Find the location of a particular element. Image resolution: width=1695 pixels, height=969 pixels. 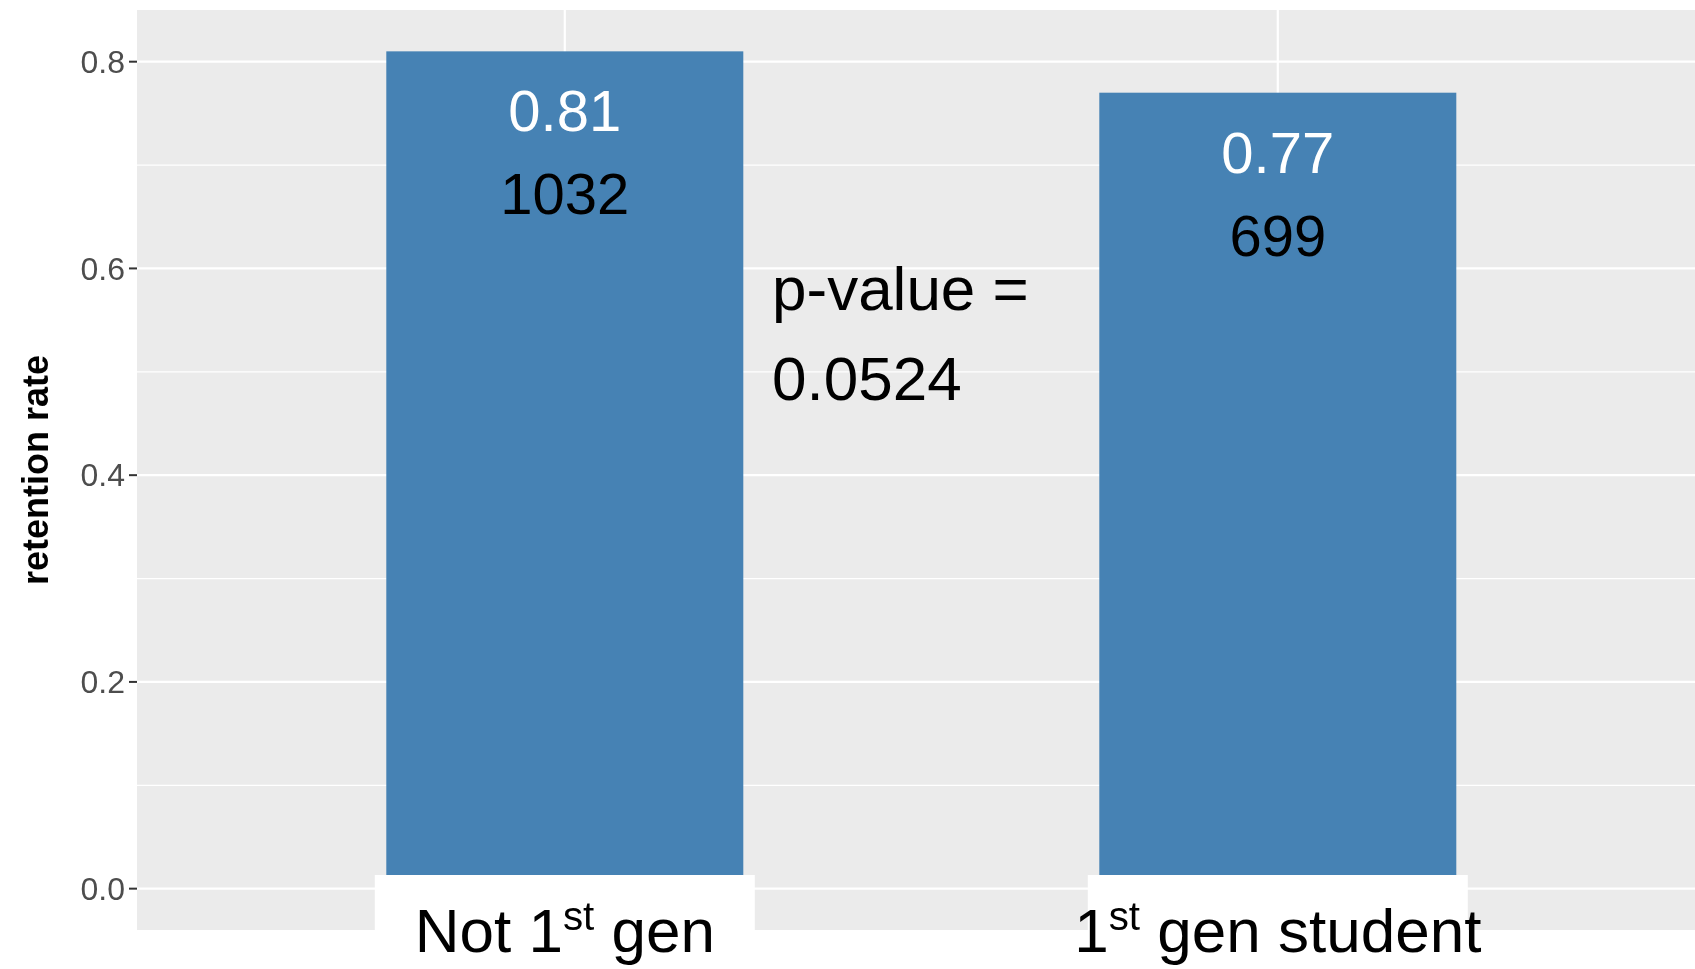

annotation: 699 is located at coordinates (1278, 235).